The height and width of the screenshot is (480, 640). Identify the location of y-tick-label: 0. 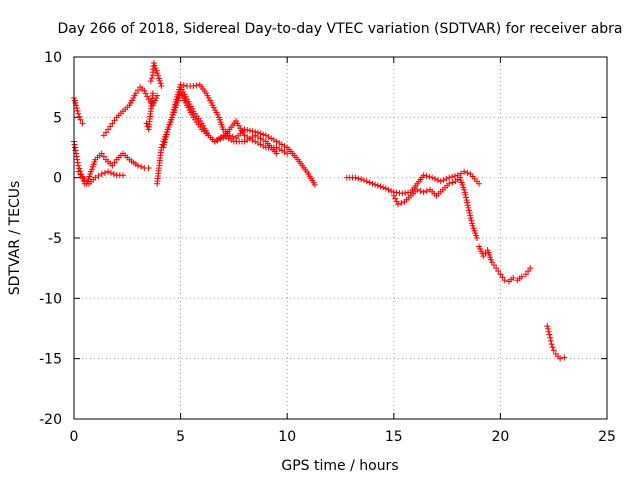
(57, 179).